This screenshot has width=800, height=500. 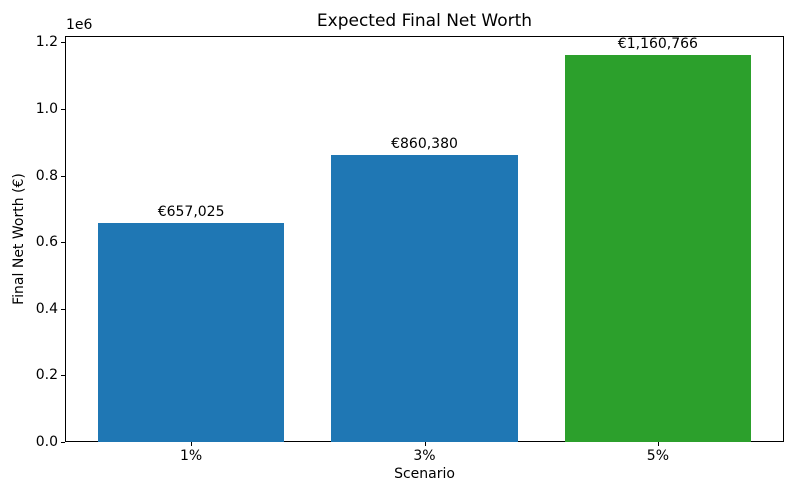 What do you see at coordinates (46, 375) in the screenshot?
I see `y-tick-label: 0.2` at bounding box center [46, 375].